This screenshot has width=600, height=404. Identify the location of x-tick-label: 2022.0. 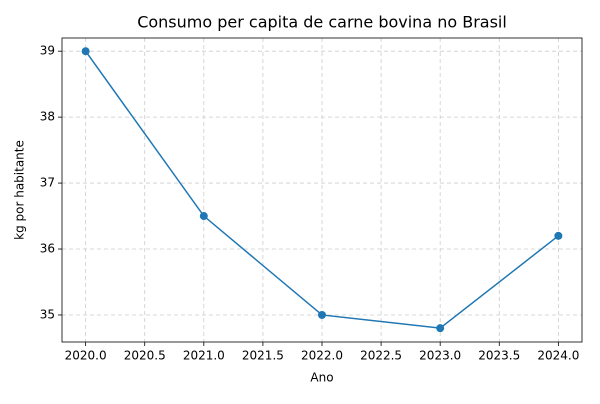
(322, 356).